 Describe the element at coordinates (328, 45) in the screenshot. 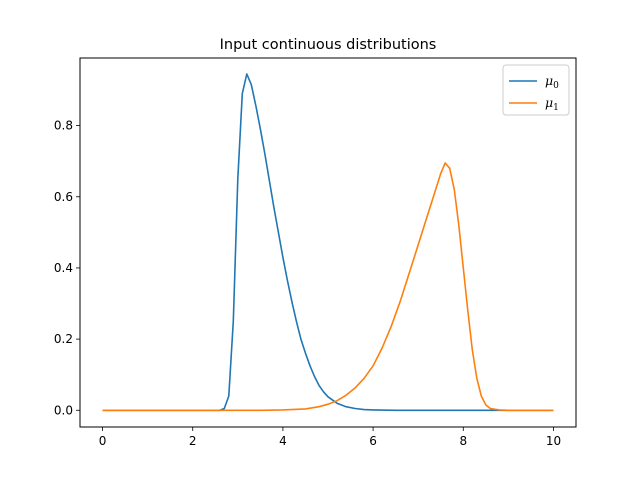

I see `chart-title: Input continuous distributions` at that location.